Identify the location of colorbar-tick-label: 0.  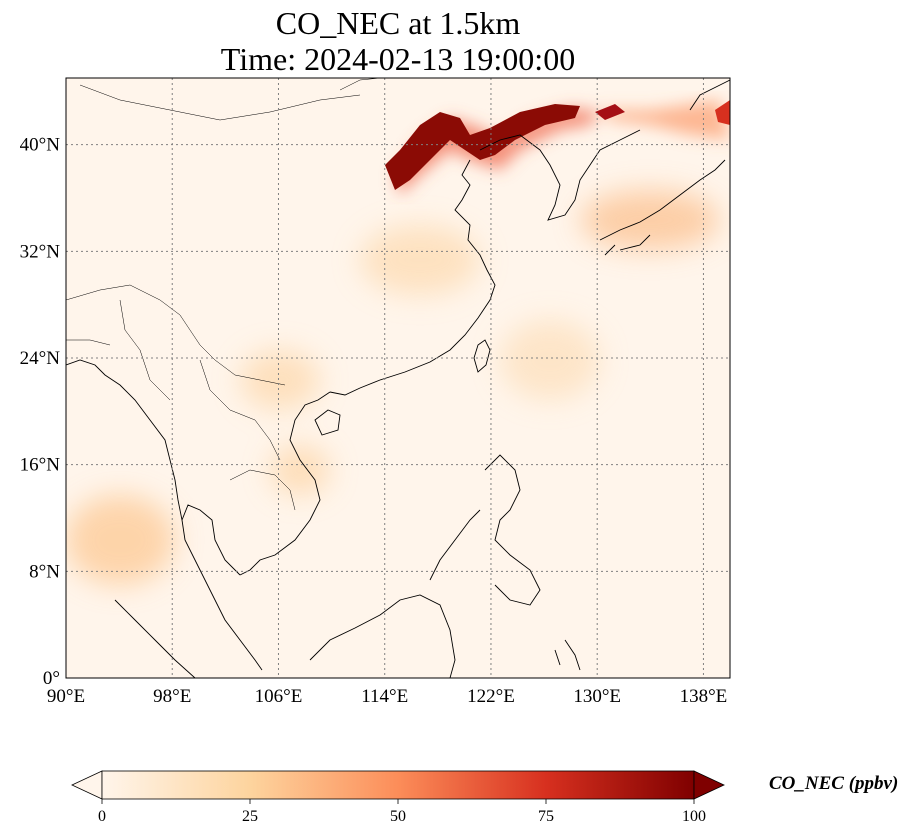
(102, 816).